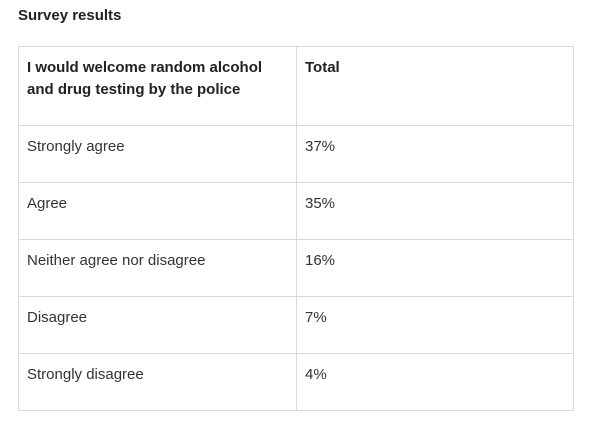 The image size is (600, 421). I want to click on row-total: 37%, so click(435, 154).